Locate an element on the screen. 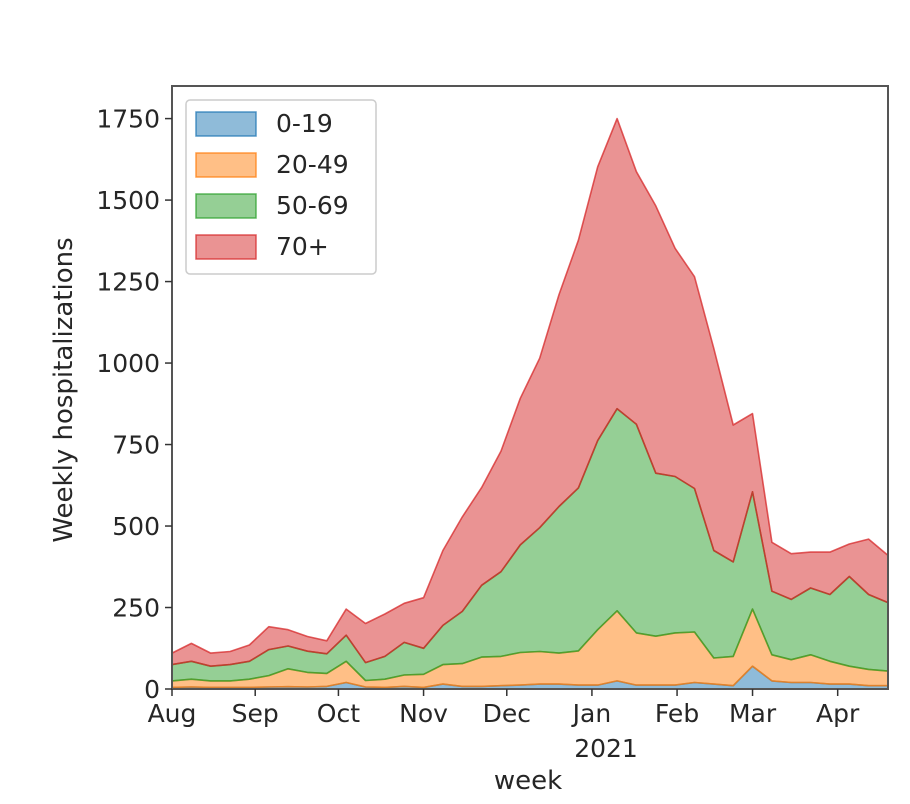 Image resolution: width=910 pixels, height=804 pixels. y-tick-label: 0 is located at coordinates (152, 689).